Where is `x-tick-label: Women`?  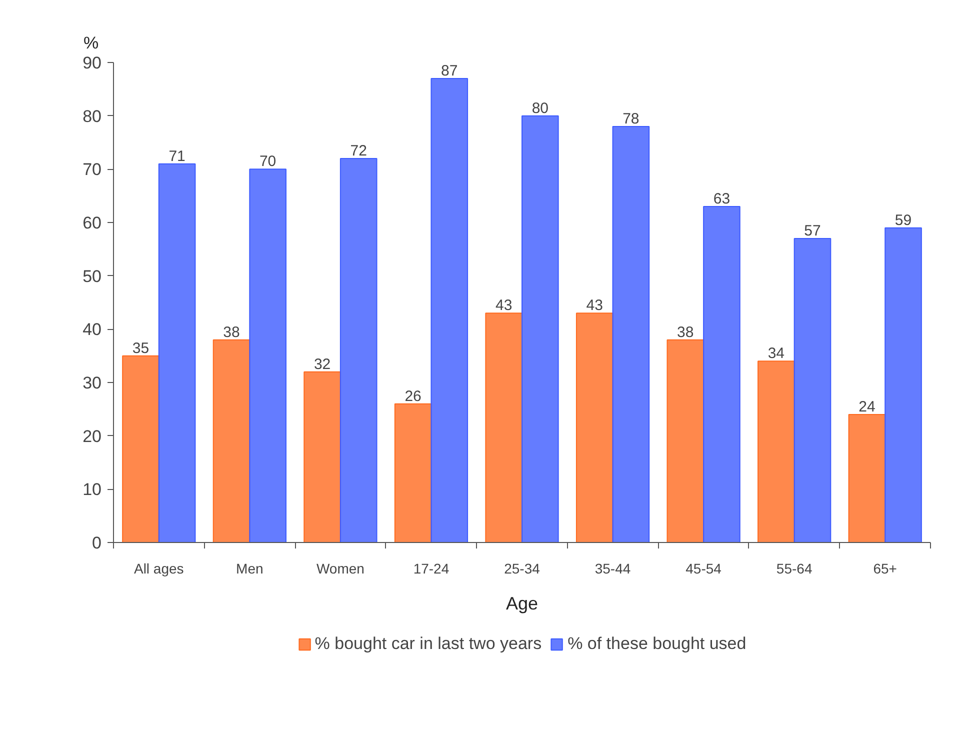
x-tick-label: Women is located at coordinates (340, 568).